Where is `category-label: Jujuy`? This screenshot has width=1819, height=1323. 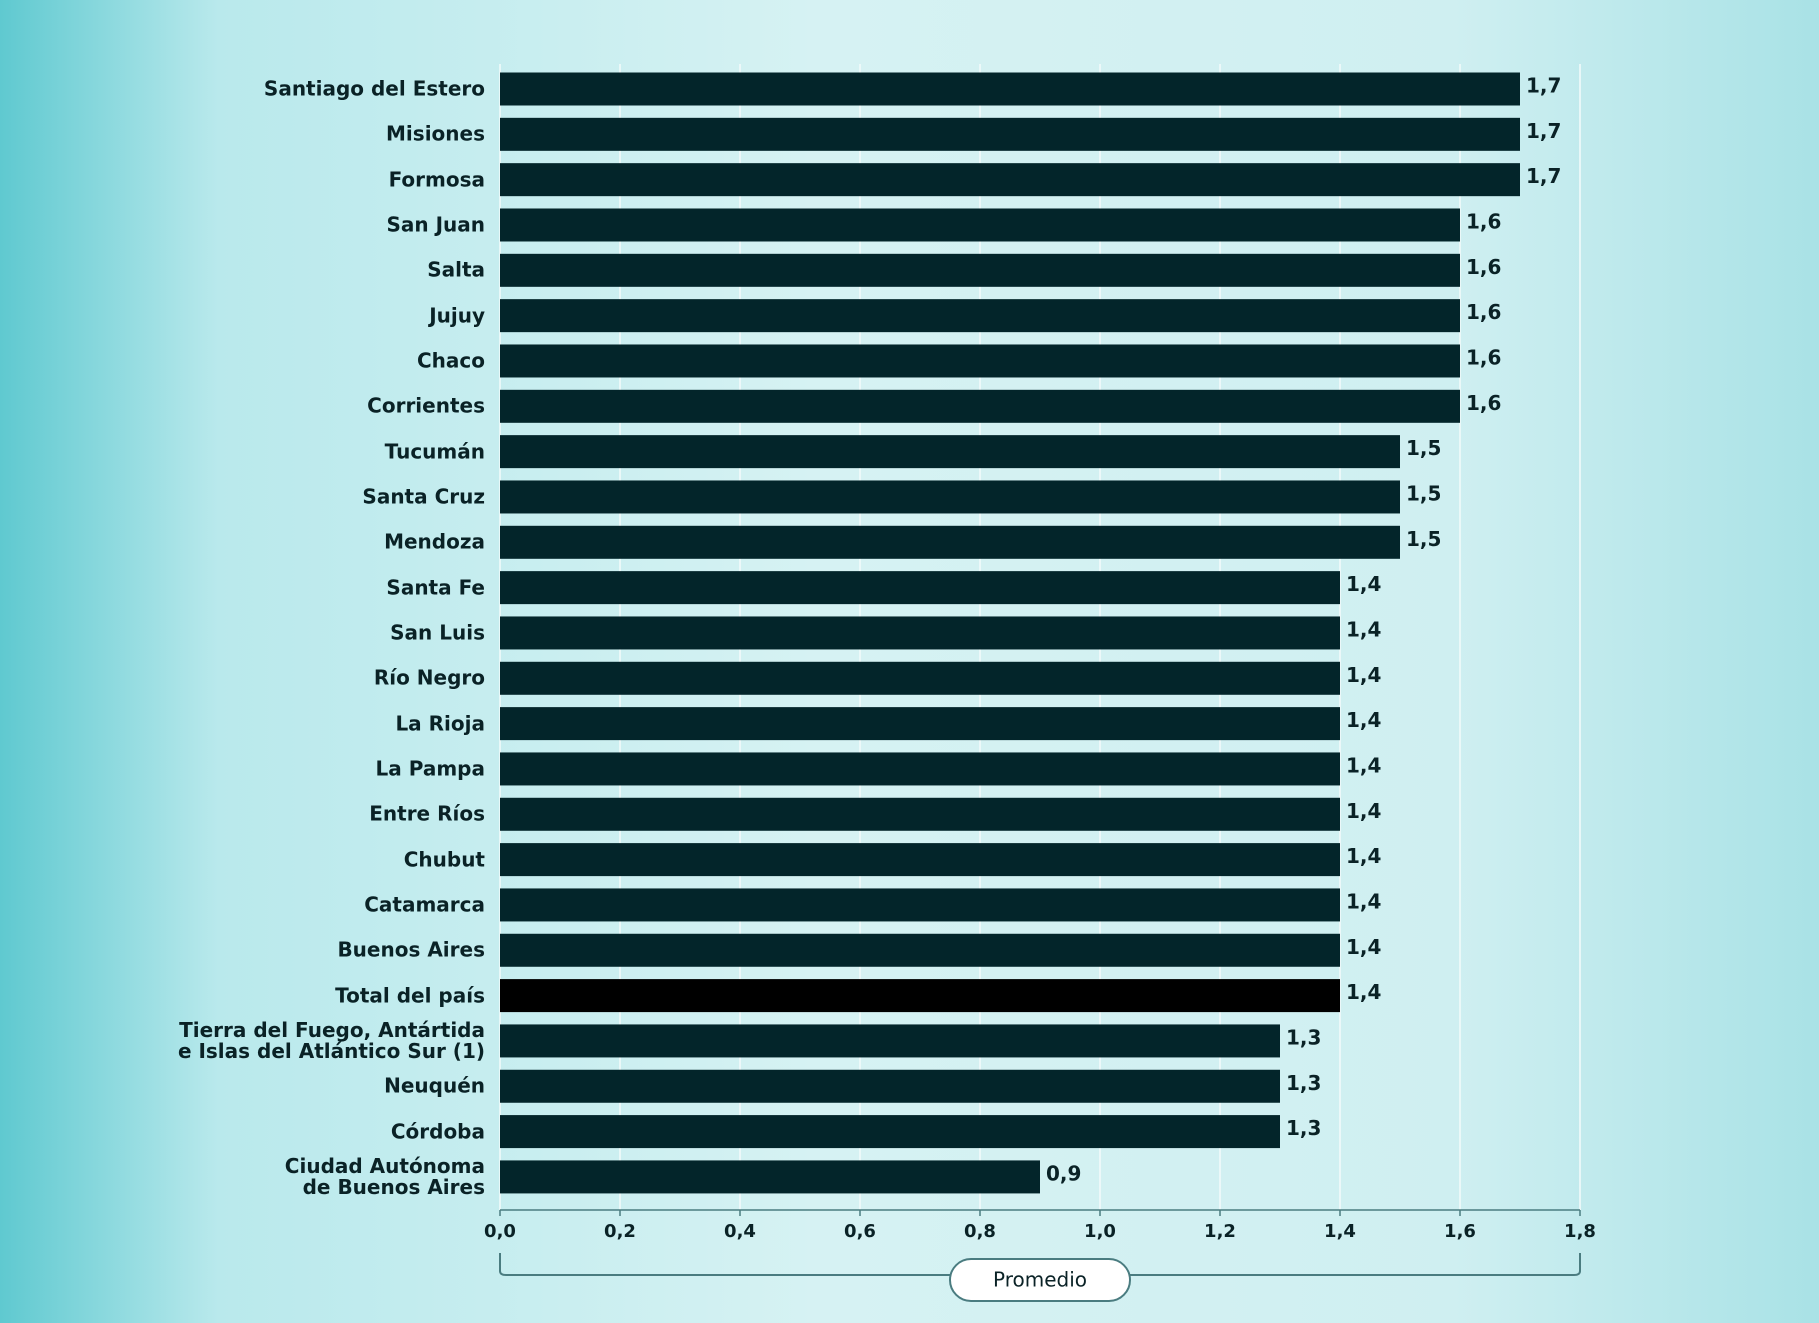 category-label: Jujuy is located at coordinates (457, 315).